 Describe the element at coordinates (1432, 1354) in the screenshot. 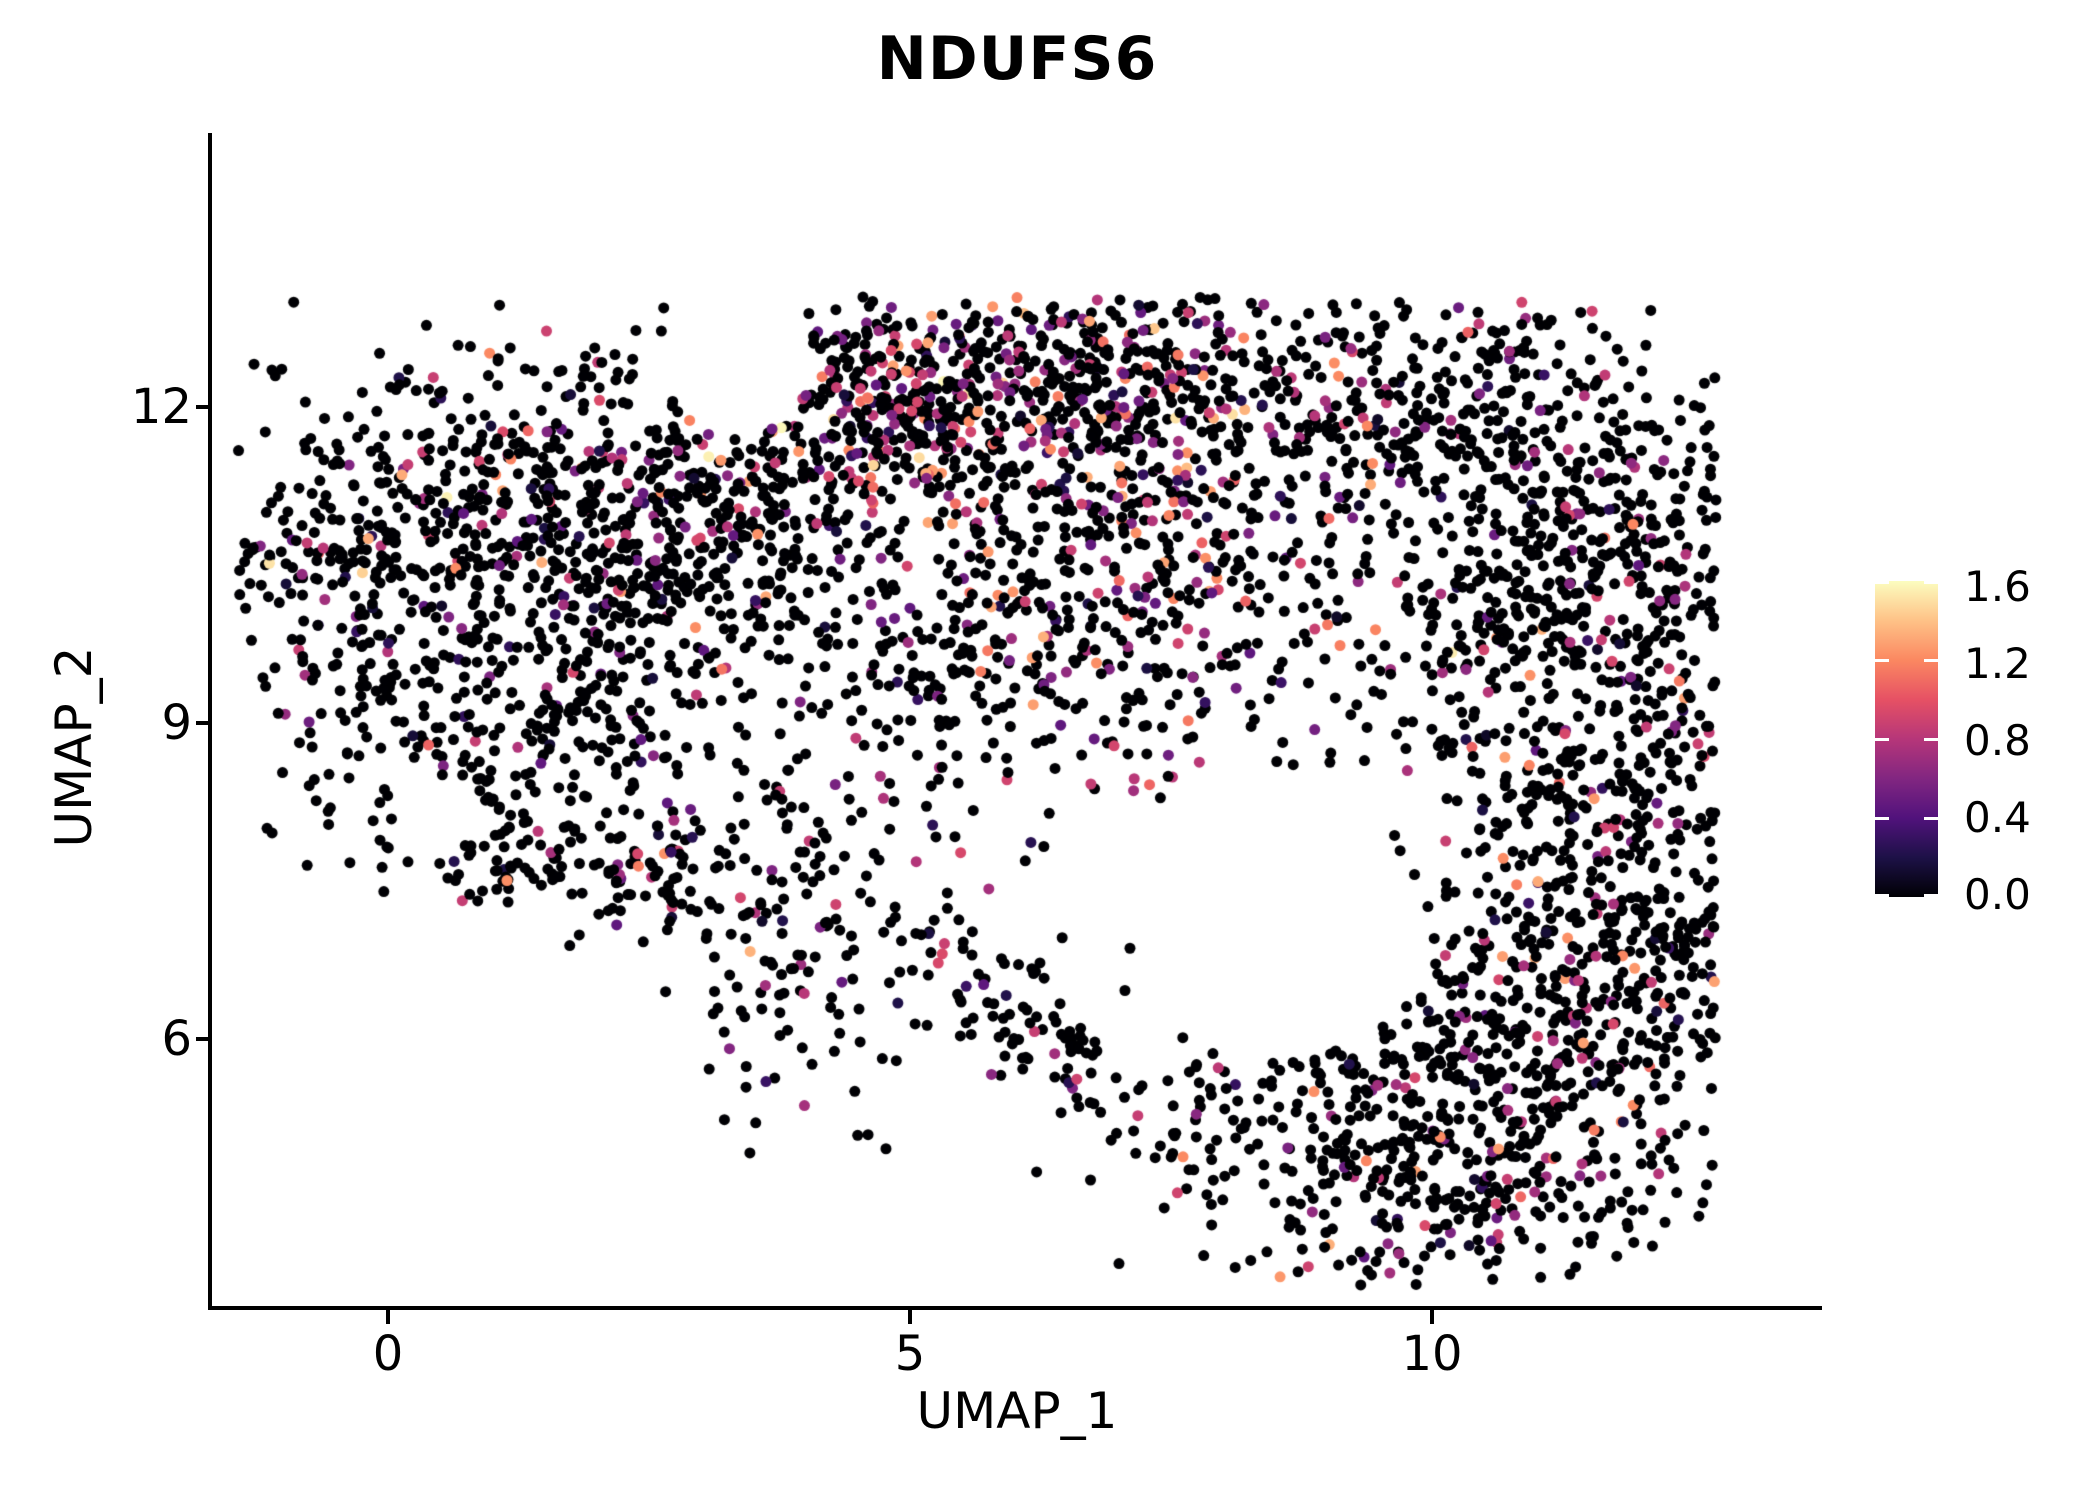

I see `x-tick-label-10: 10` at that location.